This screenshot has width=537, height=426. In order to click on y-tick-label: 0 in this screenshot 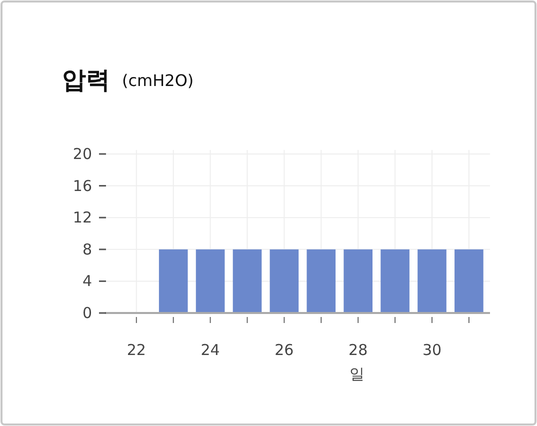, I will do `click(87, 313)`.